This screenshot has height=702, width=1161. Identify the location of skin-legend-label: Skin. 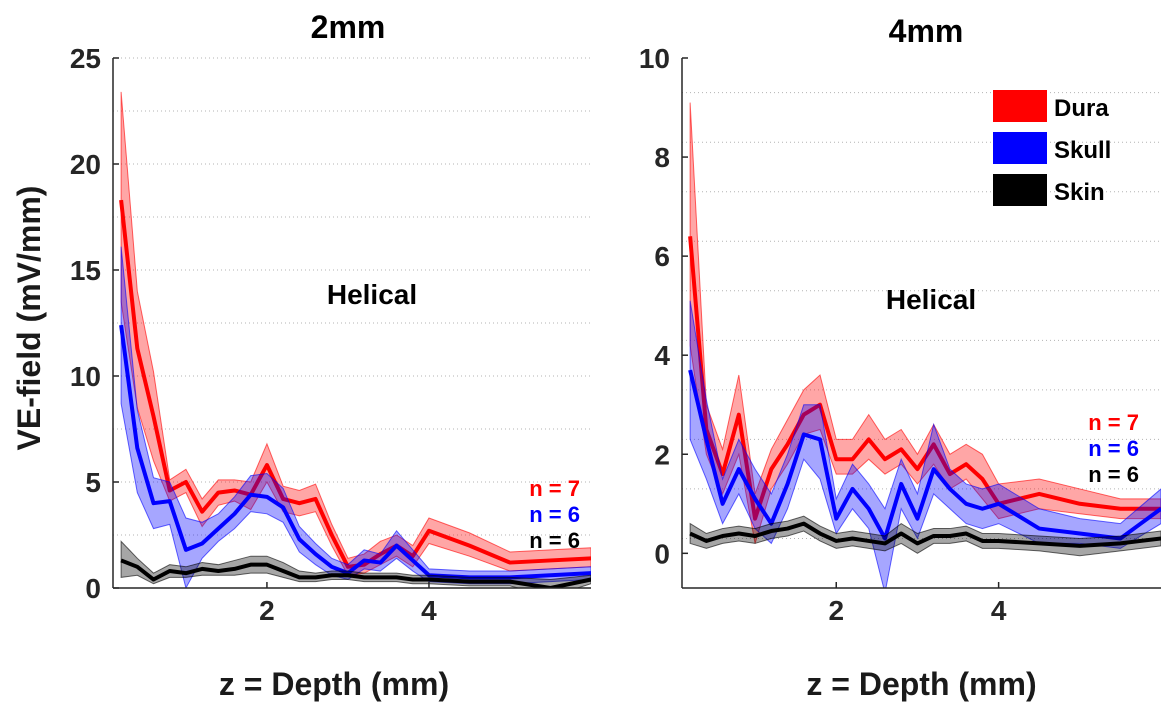
(1079, 192).